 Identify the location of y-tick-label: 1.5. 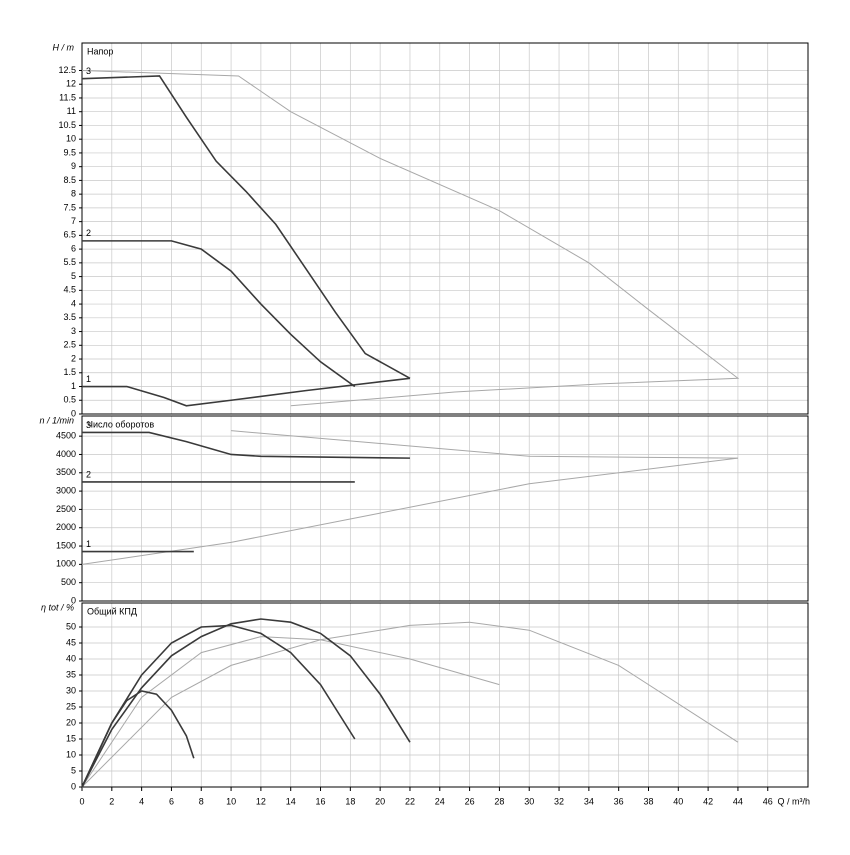
(69, 372).